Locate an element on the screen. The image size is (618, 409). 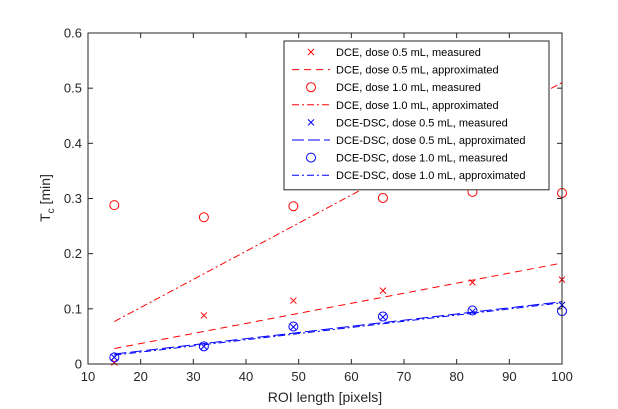
legend-label: DCE-DSC, dose 0.5 mL, measured is located at coordinates (422, 123).